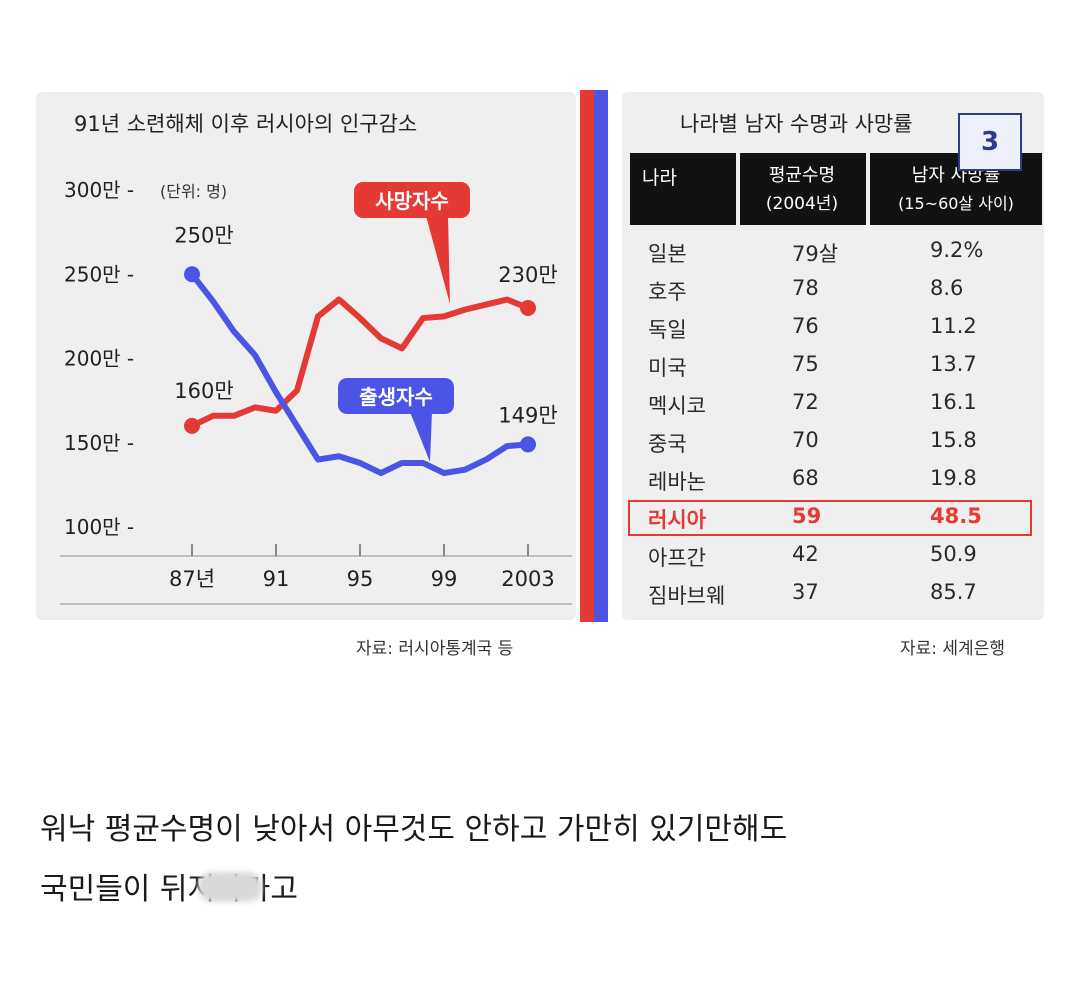  What do you see at coordinates (805, 478) in the screenshot?
I see `table-cell-life: 68` at bounding box center [805, 478].